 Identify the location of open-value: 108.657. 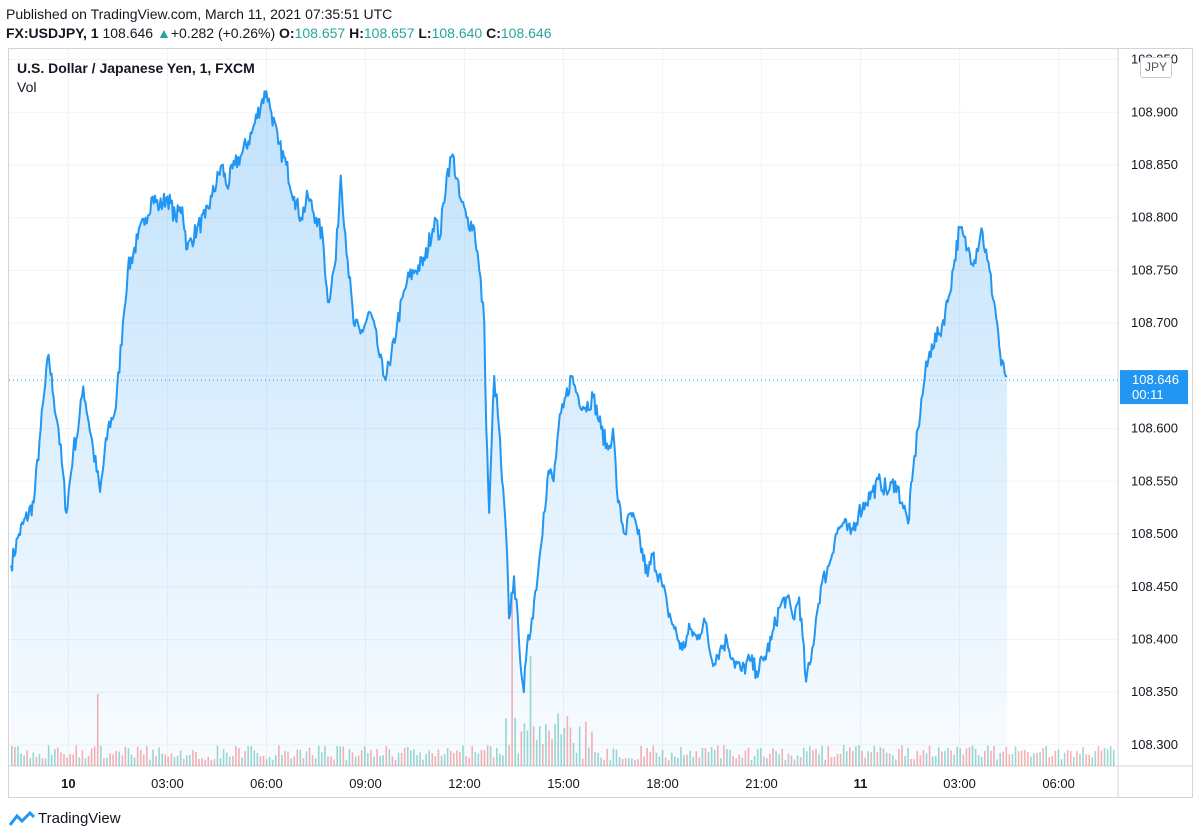
(320, 33).